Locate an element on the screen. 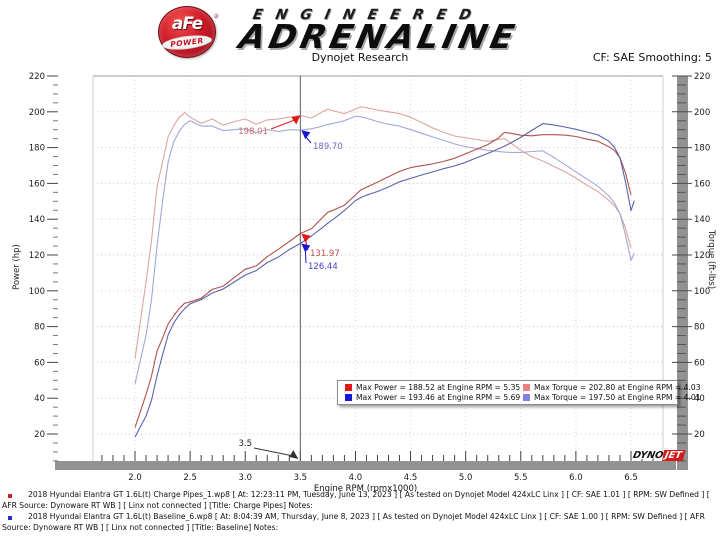 This screenshot has width=720, height=540. registered-mark-icon: ® is located at coordinates (215, 15).